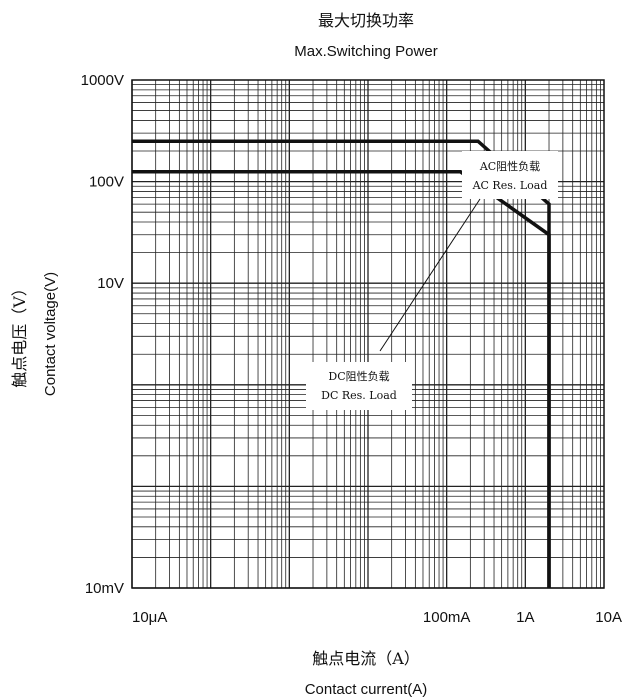  What do you see at coordinates (50, 334) in the screenshot?
I see `y-axis-label: Contact voltage(V)` at bounding box center [50, 334].